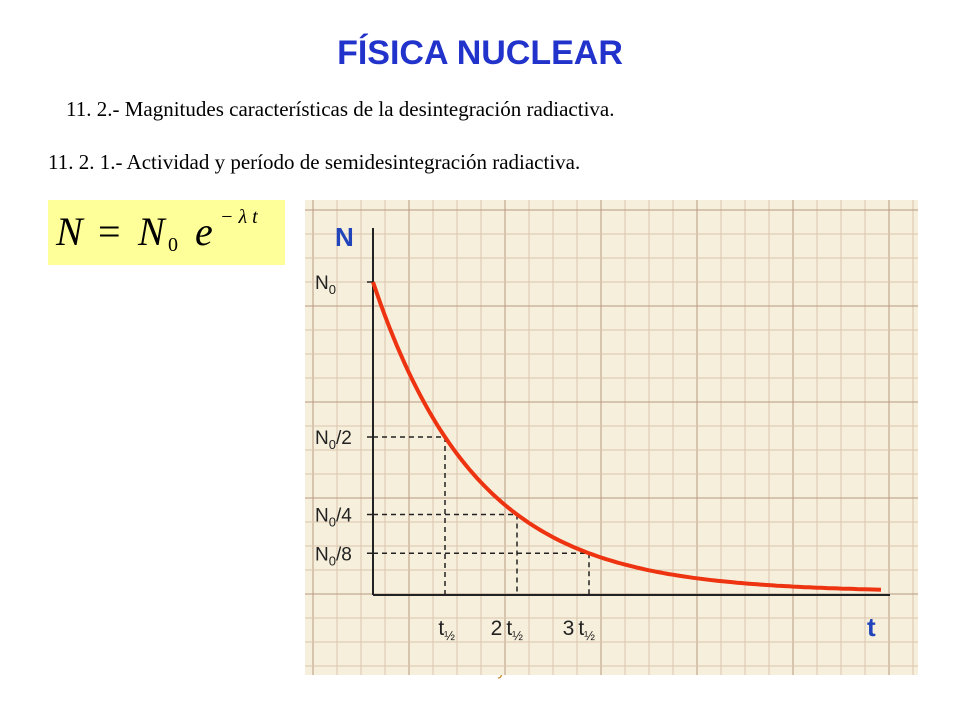 This screenshot has height=720, width=960. I want to click on y-label: N0/4, so click(333, 518).